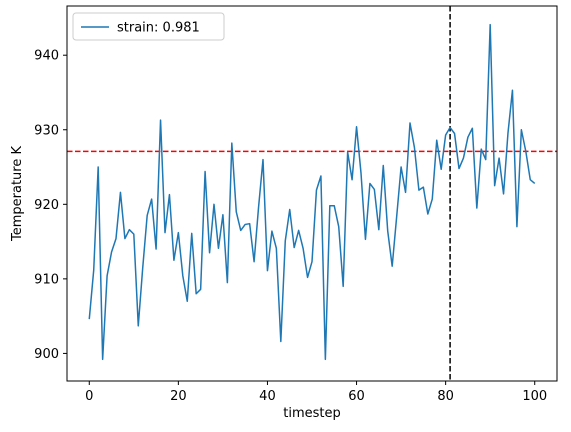 This screenshot has width=571, height=432. Describe the element at coordinates (46, 130) in the screenshot. I see `y-tick-label: 930` at that location.